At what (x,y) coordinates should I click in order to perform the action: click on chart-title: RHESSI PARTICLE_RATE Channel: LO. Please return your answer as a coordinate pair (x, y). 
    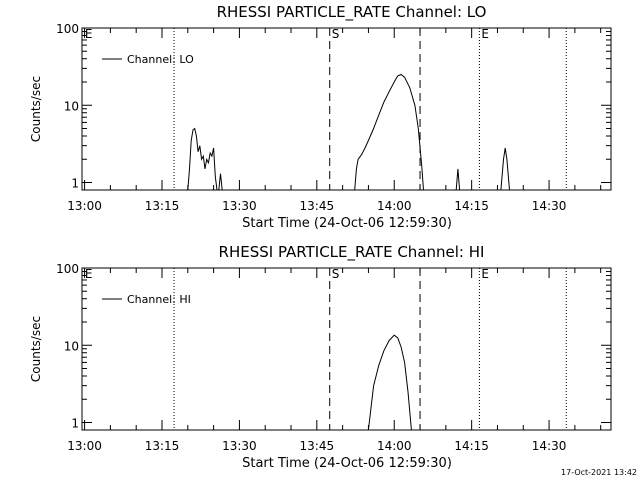
    Looking at the image, I should click on (352, 12).